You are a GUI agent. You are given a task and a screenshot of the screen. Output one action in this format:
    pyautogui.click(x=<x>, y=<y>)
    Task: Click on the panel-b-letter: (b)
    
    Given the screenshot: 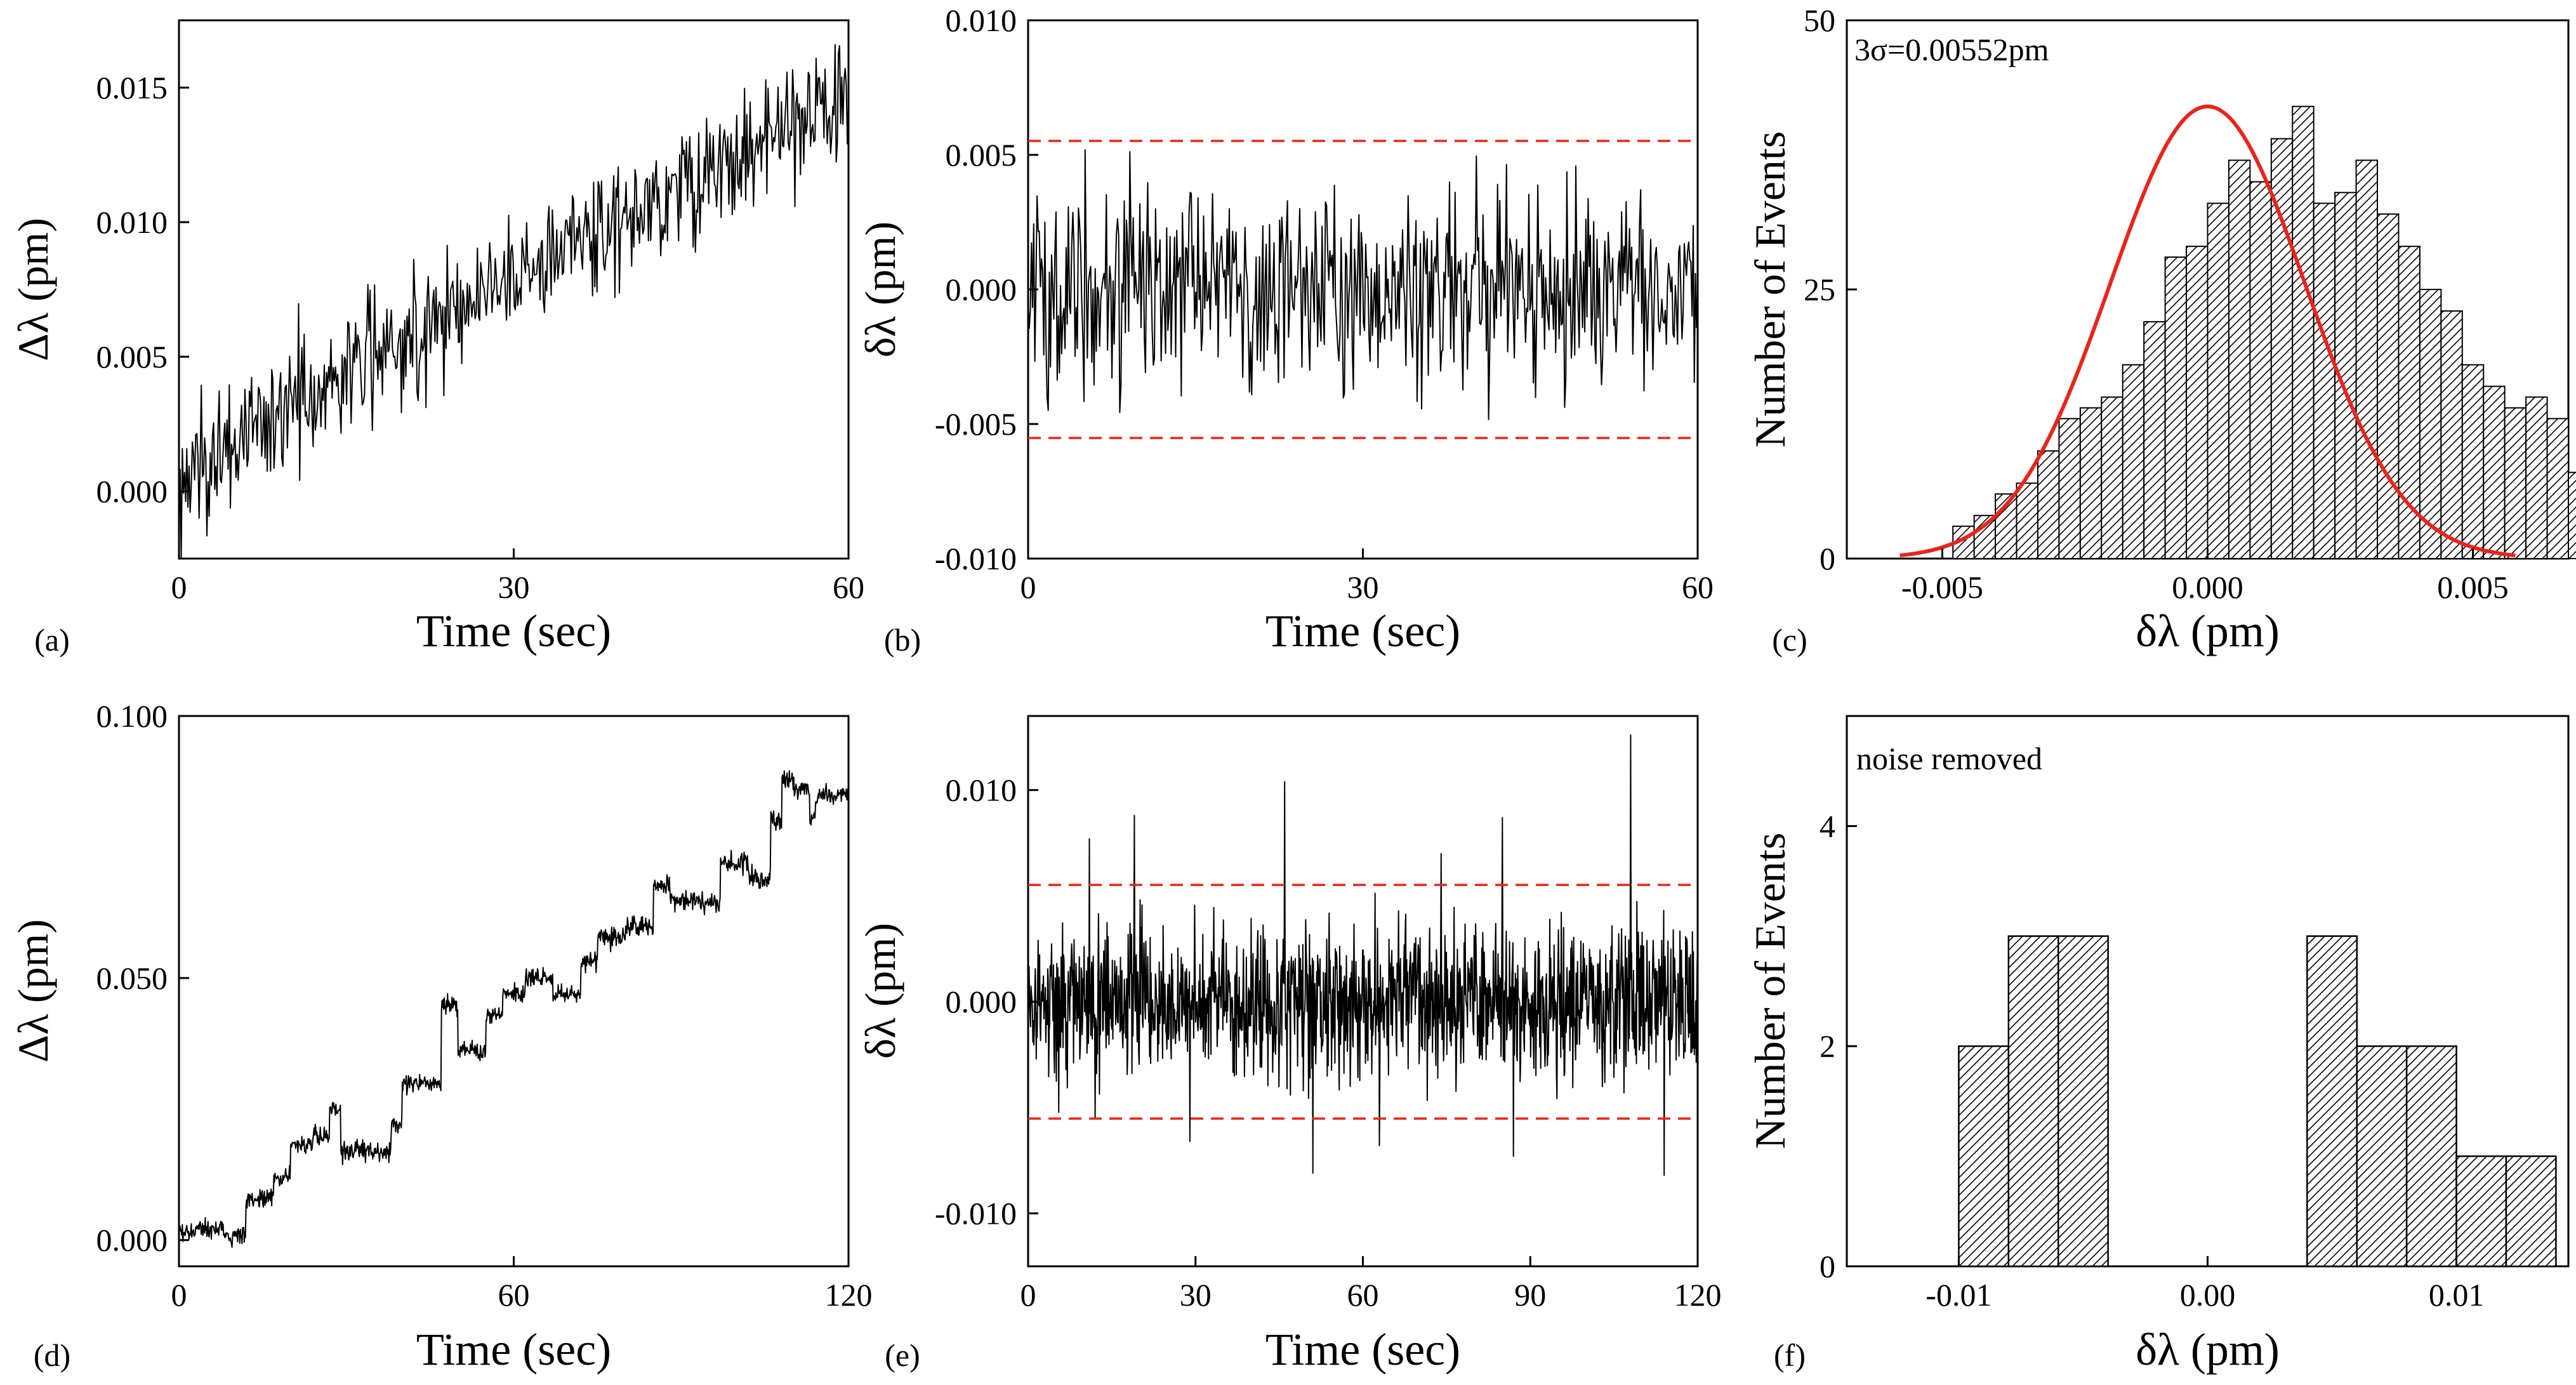 What is the action you would take?
    pyautogui.click(x=903, y=640)
    